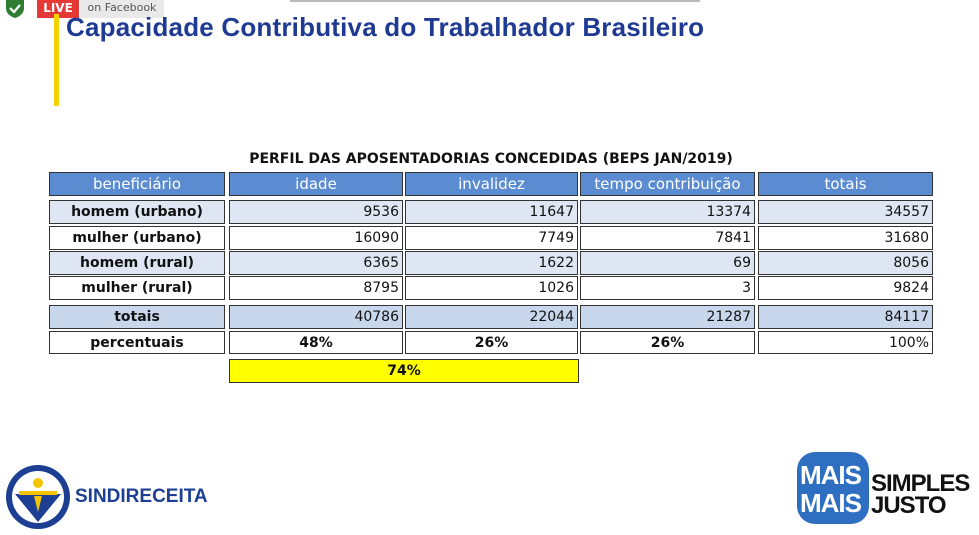  What do you see at coordinates (920, 483) in the screenshot?
I see `simples-text: SIMPLES` at bounding box center [920, 483].